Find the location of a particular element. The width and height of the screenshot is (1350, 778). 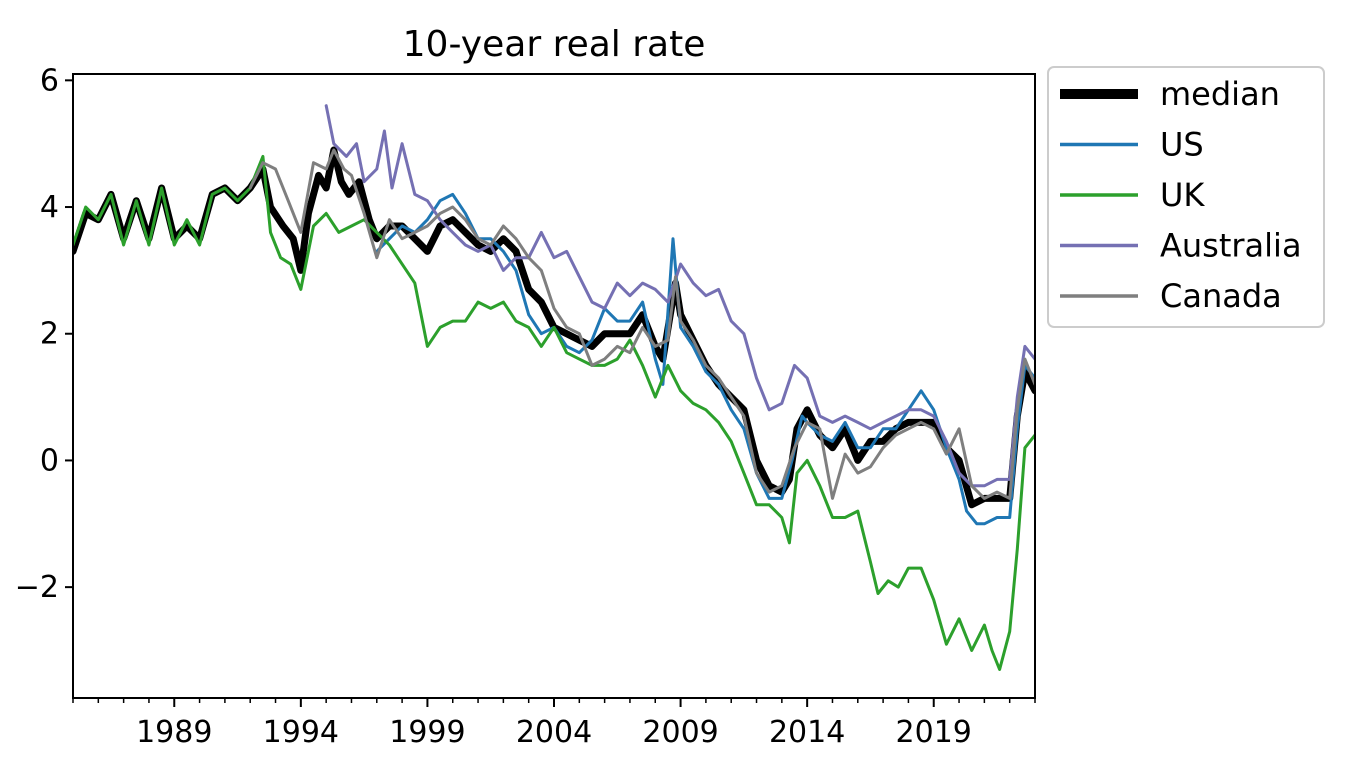

x-tick-label: 2019 is located at coordinates (934, 732).